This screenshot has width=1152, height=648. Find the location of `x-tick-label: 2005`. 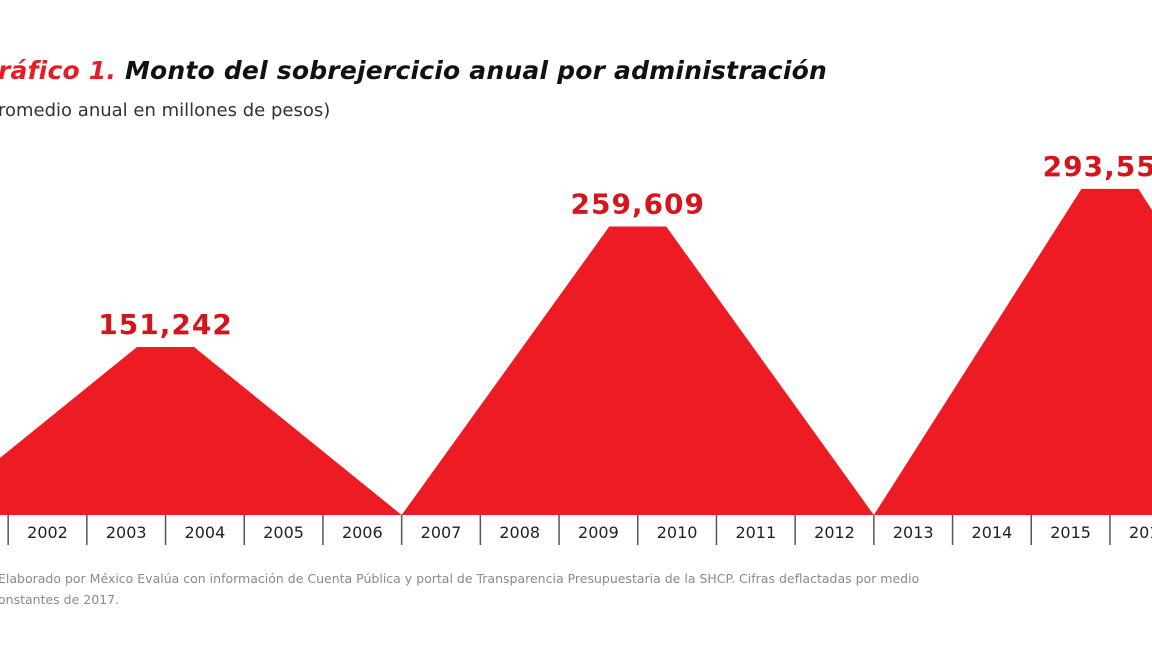

x-tick-label: 2005 is located at coordinates (283, 532).